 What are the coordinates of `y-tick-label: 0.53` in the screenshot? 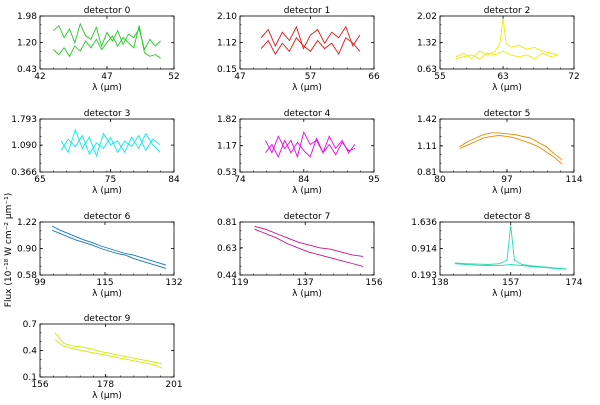 It's located at (227, 173).